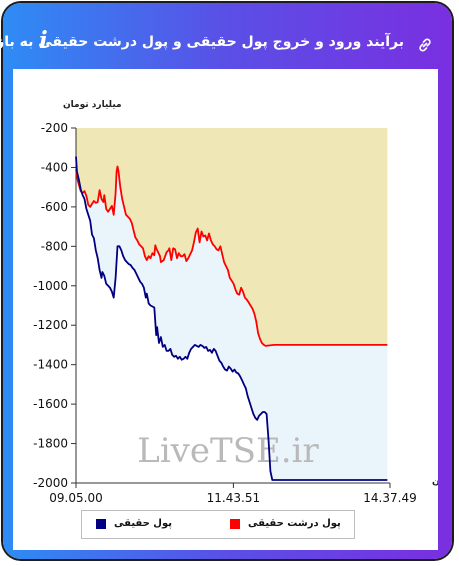  I want to click on x-tick-label: 09.05.00, so click(75, 498).